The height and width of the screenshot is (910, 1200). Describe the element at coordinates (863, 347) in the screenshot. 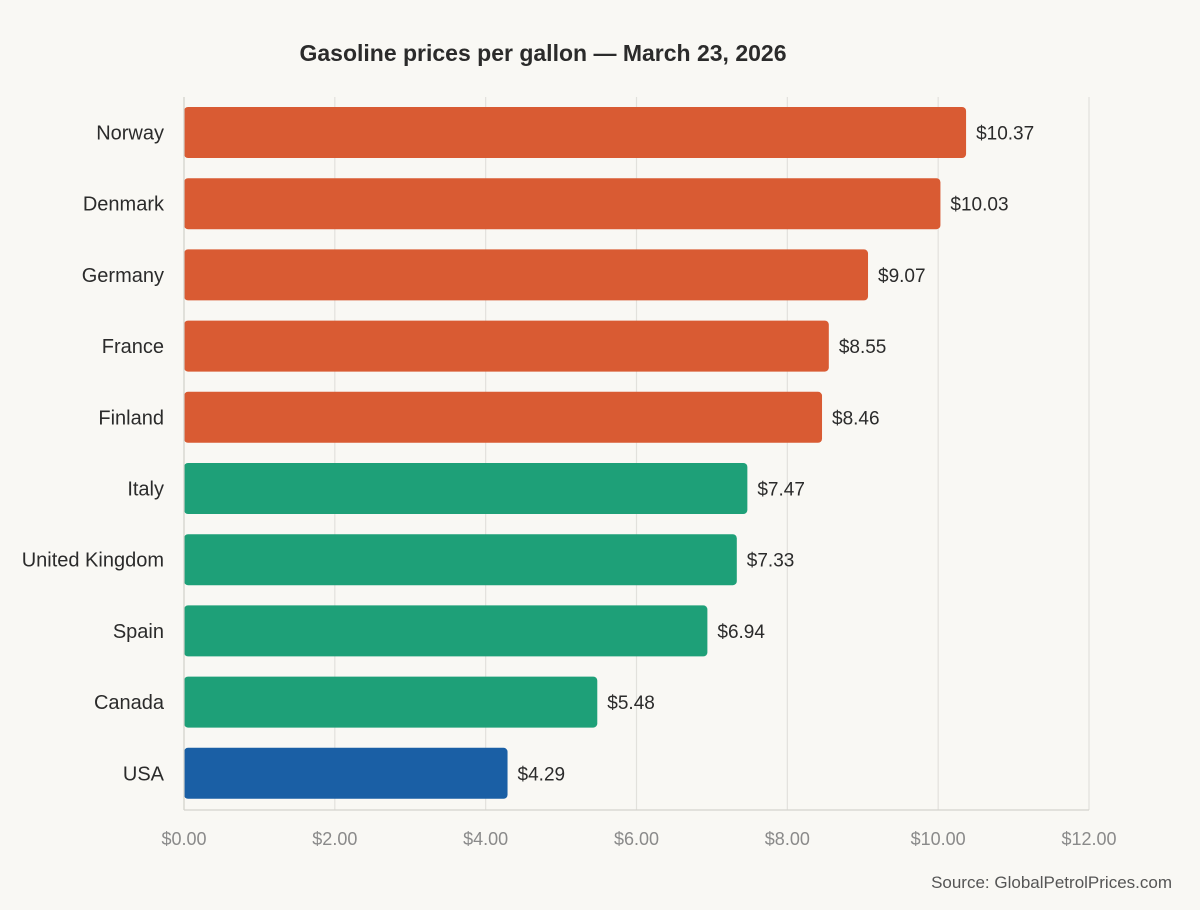

I see `value-label: $8.55` at that location.